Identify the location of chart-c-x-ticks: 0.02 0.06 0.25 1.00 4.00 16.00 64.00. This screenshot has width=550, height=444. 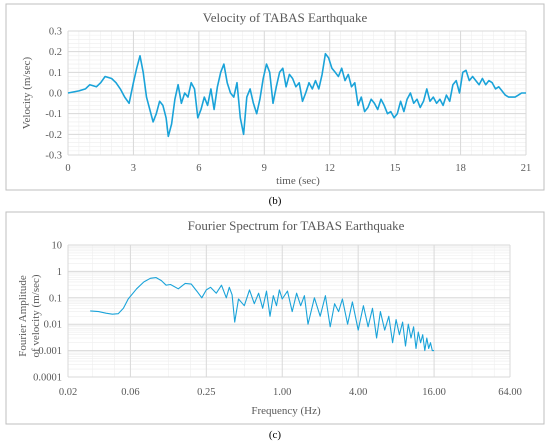
(290, 392).